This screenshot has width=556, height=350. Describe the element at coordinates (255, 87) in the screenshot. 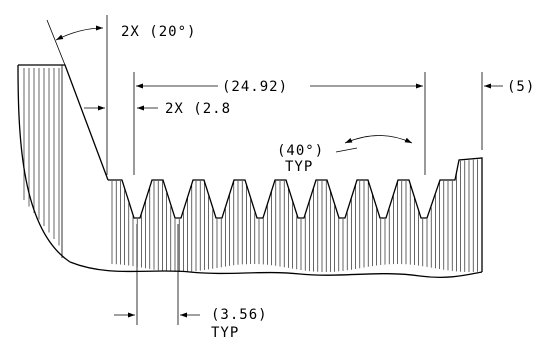

I see `overall-length-label: (24.92)` at that location.